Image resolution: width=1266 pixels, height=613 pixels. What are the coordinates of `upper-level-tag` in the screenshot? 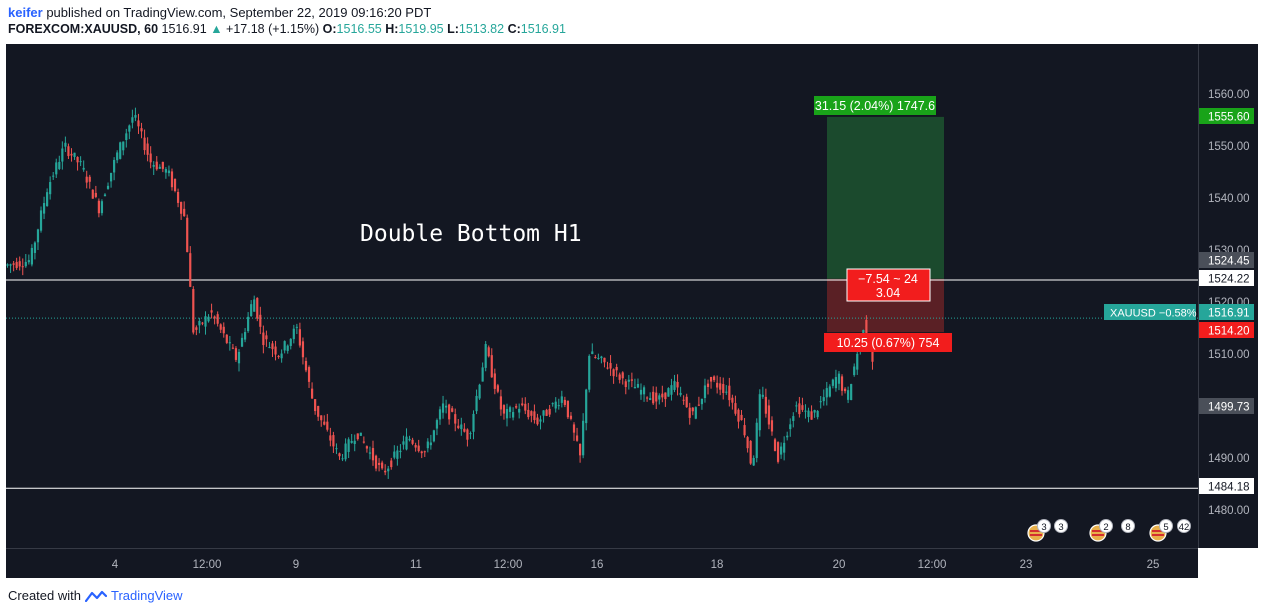 It's located at (1226, 260).